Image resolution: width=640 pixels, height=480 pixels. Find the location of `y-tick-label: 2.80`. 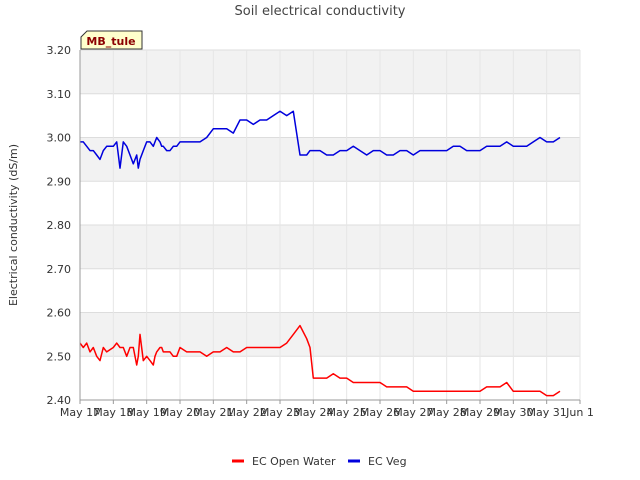

y-tick-label: 2.80 is located at coordinates (59, 225).